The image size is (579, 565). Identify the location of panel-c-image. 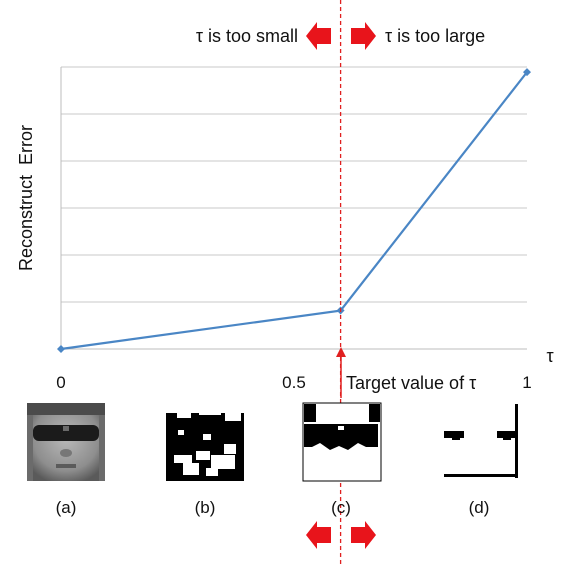
(342, 442).